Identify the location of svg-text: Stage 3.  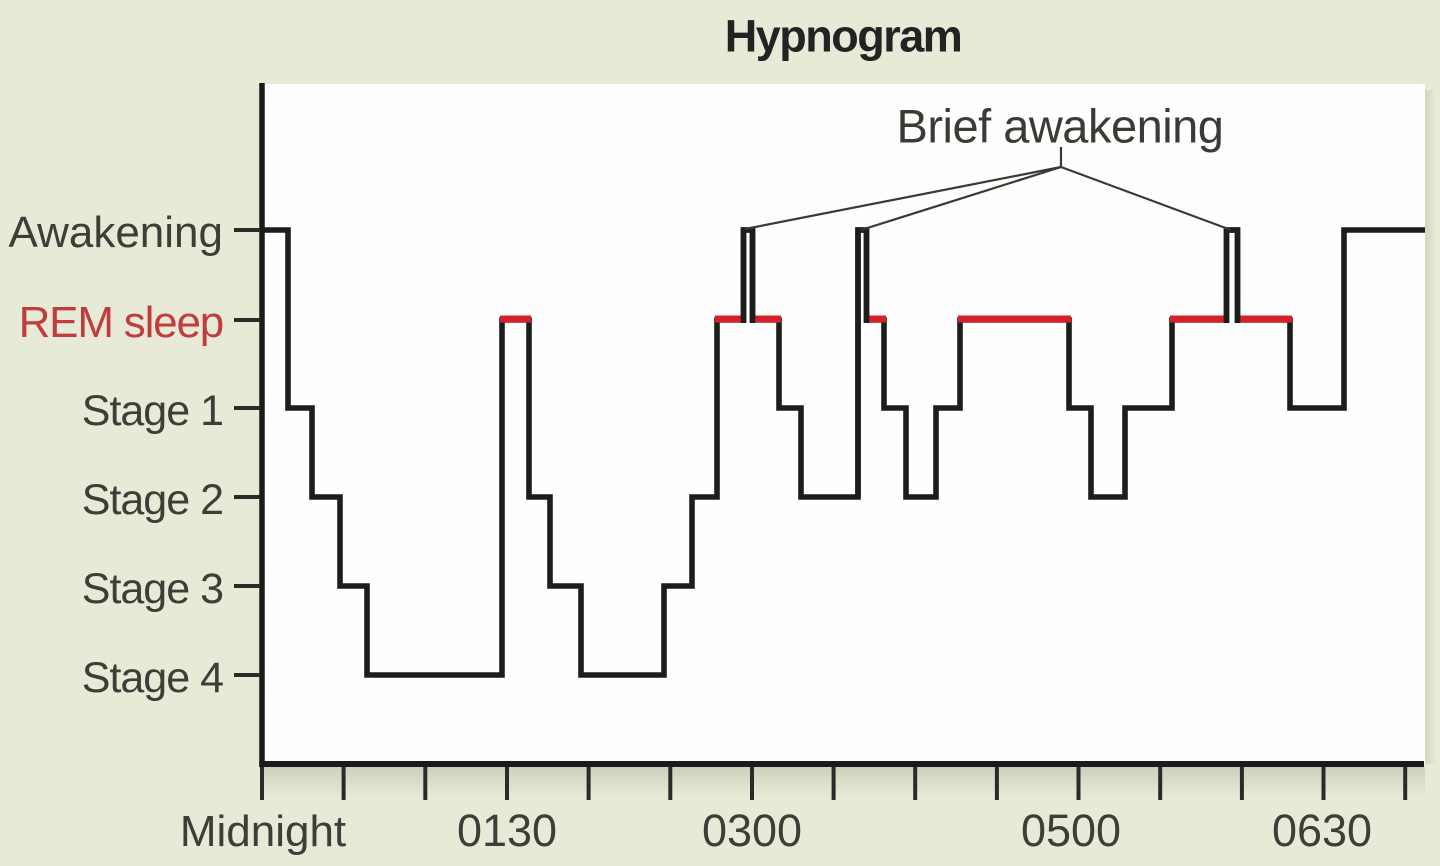
(152, 589).